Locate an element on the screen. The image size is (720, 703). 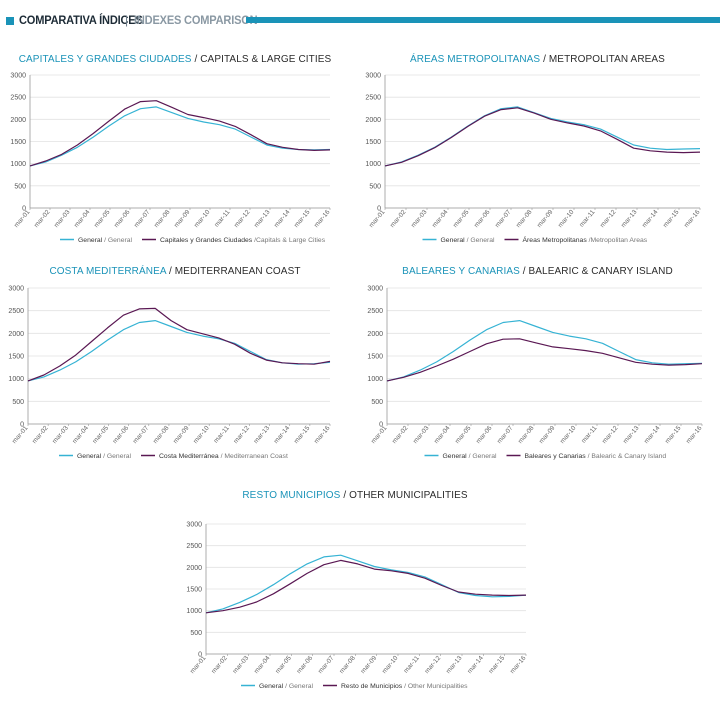
chart-title-es: RESTO MUNICIPIOS is located at coordinates (291, 495).